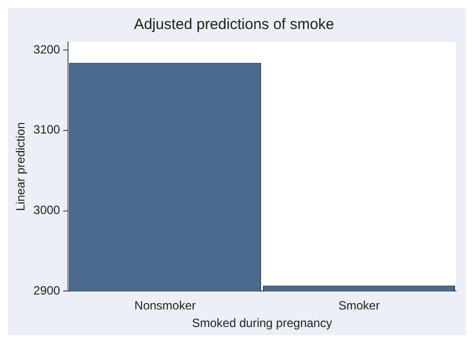 The width and height of the screenshot is (474, 343). Describe the element at coordinates (165, 305) in the screenshot. I see `x-tick-label: Nonsmoker` at that location.